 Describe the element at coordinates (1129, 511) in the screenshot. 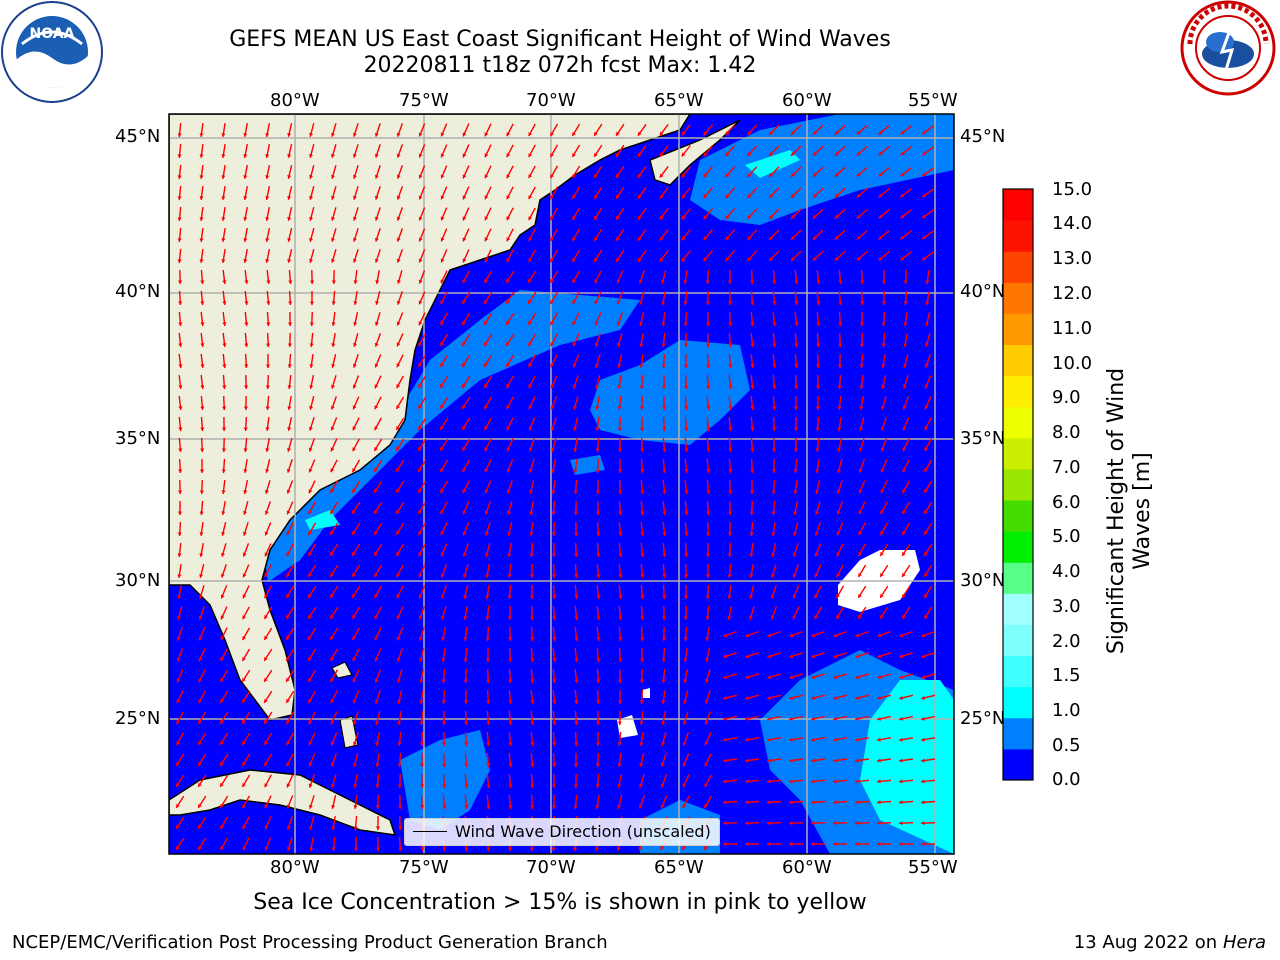

I see `colorbar-title: Significant Height of Wind Waves [m]` at that location.